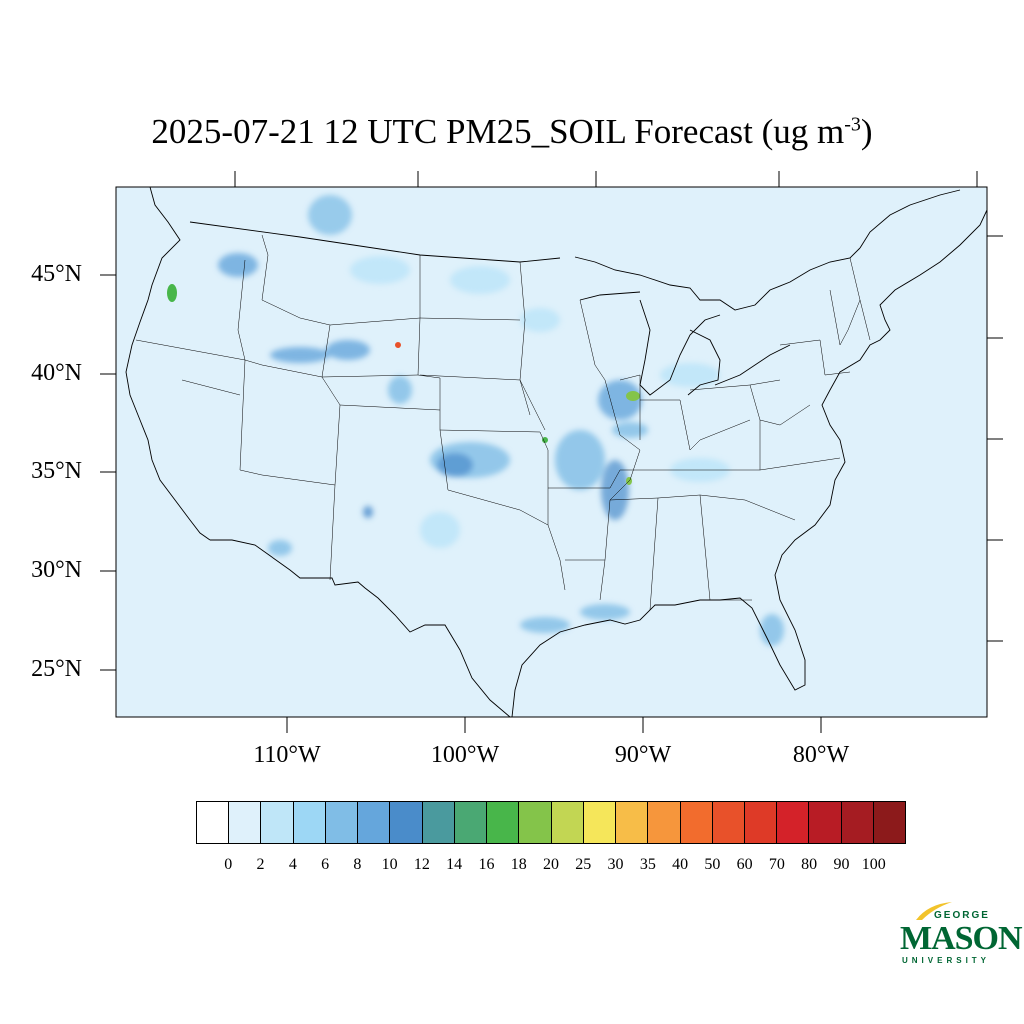 The image size is (1024, 1024). I want to click on colorbar-tick-label: 18, so click(518, 864).